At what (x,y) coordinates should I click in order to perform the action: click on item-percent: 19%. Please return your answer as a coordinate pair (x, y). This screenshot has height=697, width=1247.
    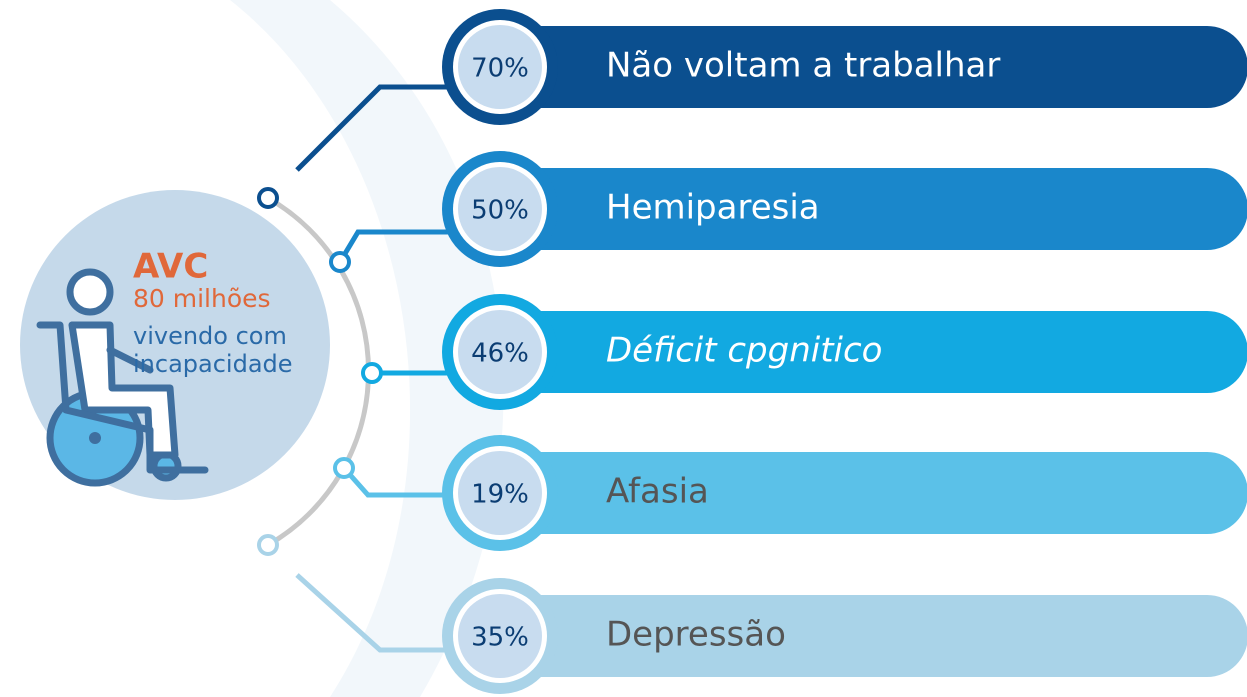
    Looking at the image, I should click on (500, 495).